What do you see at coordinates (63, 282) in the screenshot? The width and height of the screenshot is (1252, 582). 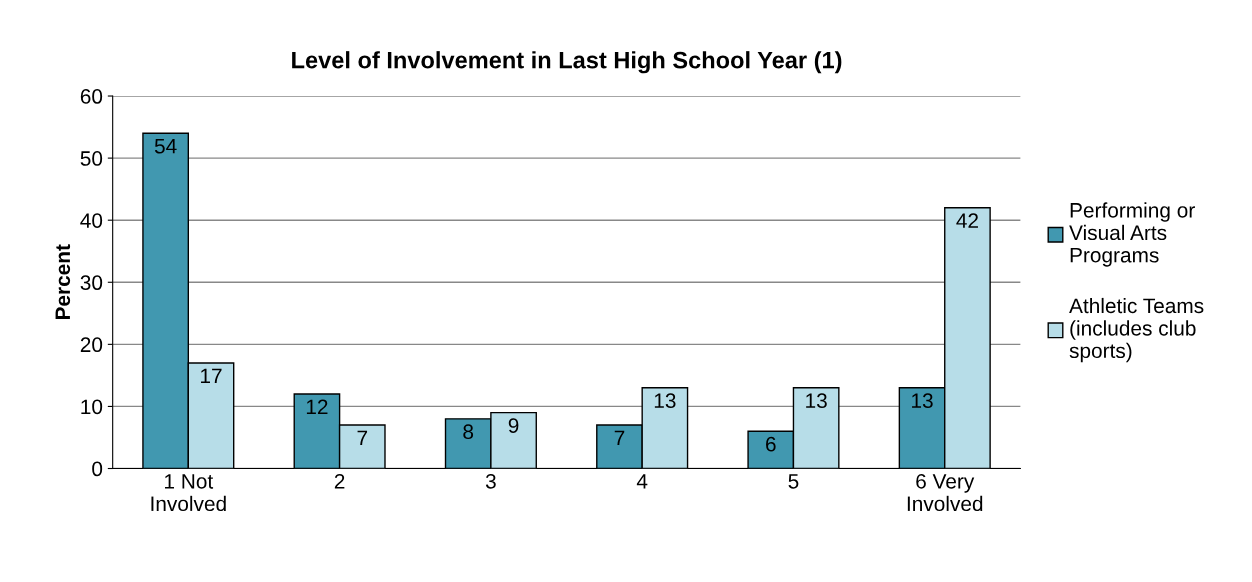 I see `y-axis-title: Percent` at bounding box center [63, 282].